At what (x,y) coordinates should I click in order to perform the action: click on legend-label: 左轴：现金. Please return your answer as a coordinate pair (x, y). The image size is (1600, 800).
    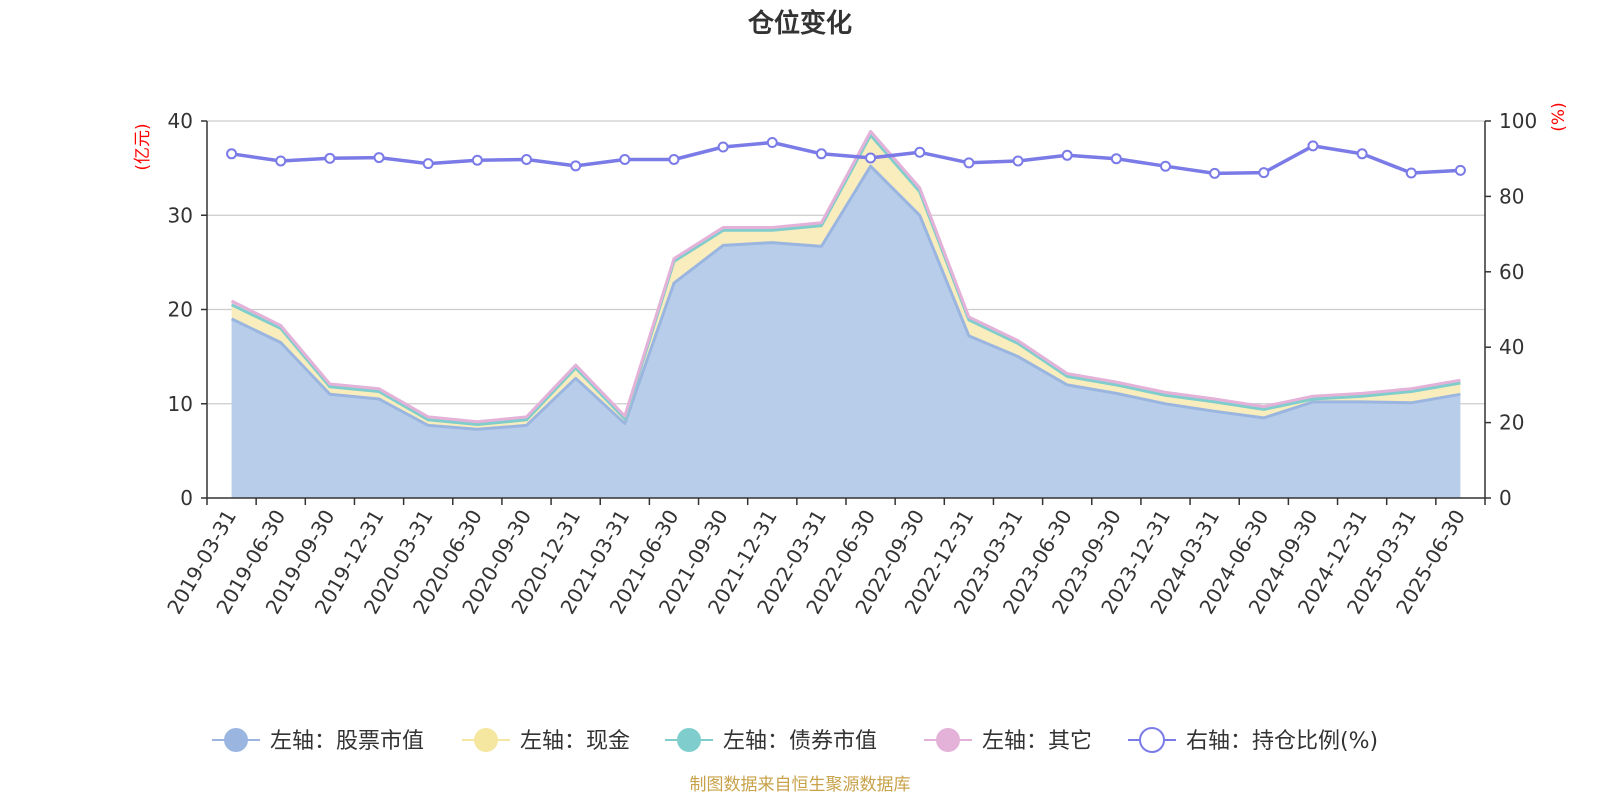
    Looking at the image, I should click on (575, 741).